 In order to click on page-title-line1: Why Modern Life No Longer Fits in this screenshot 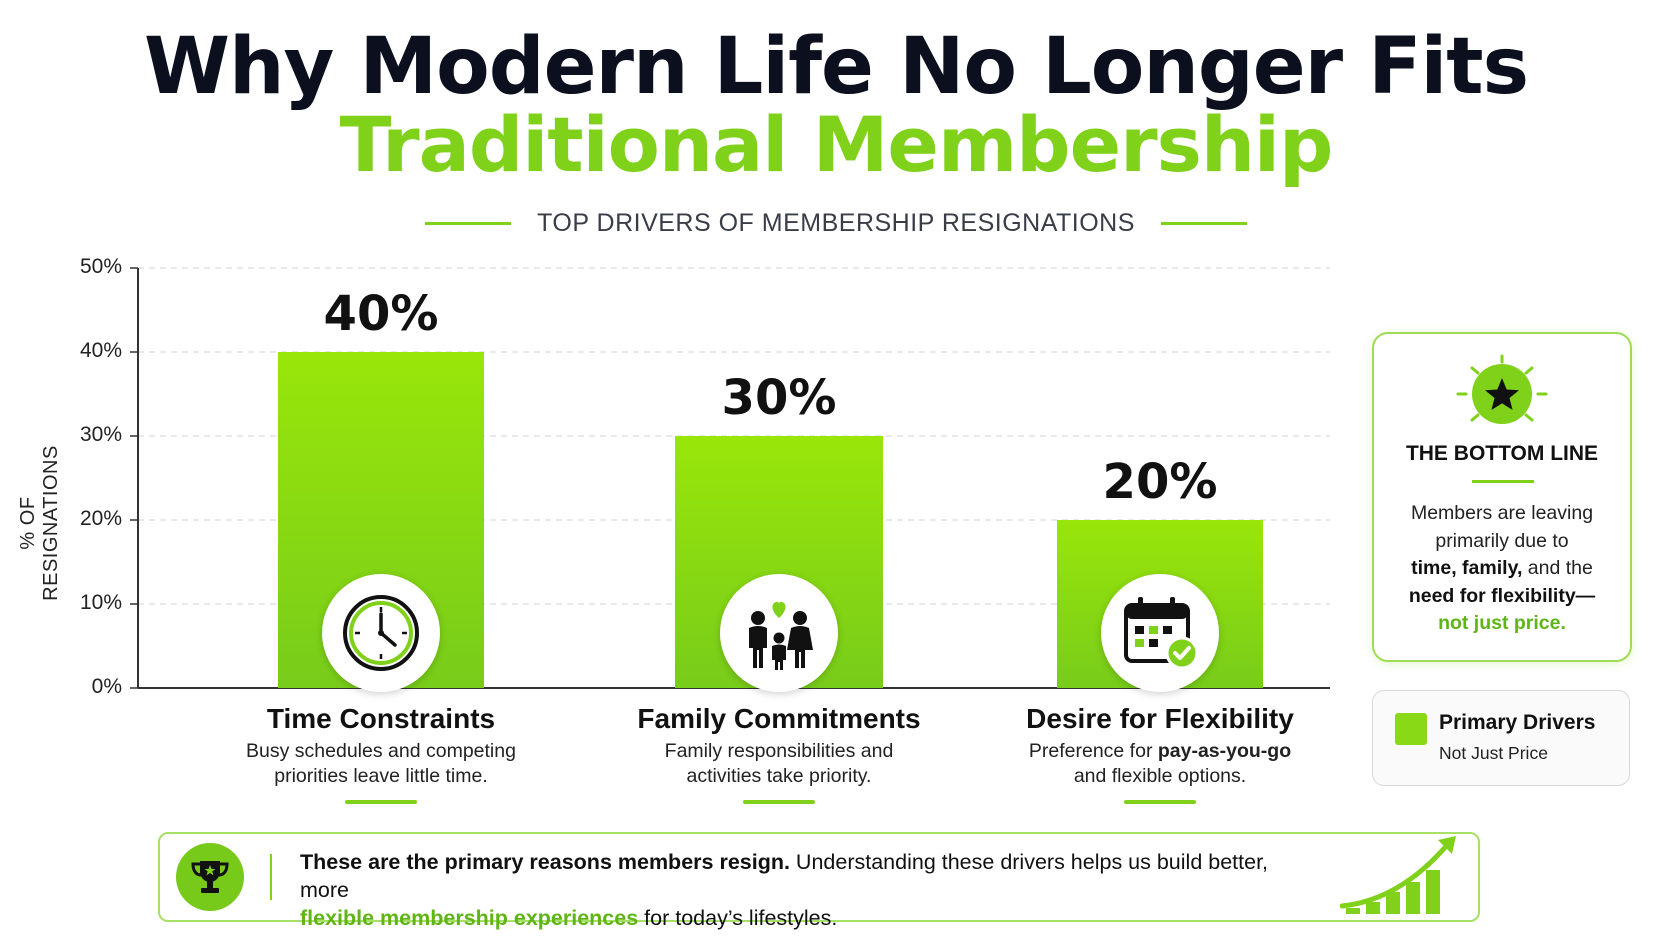, I will do `click(836, 67)`.